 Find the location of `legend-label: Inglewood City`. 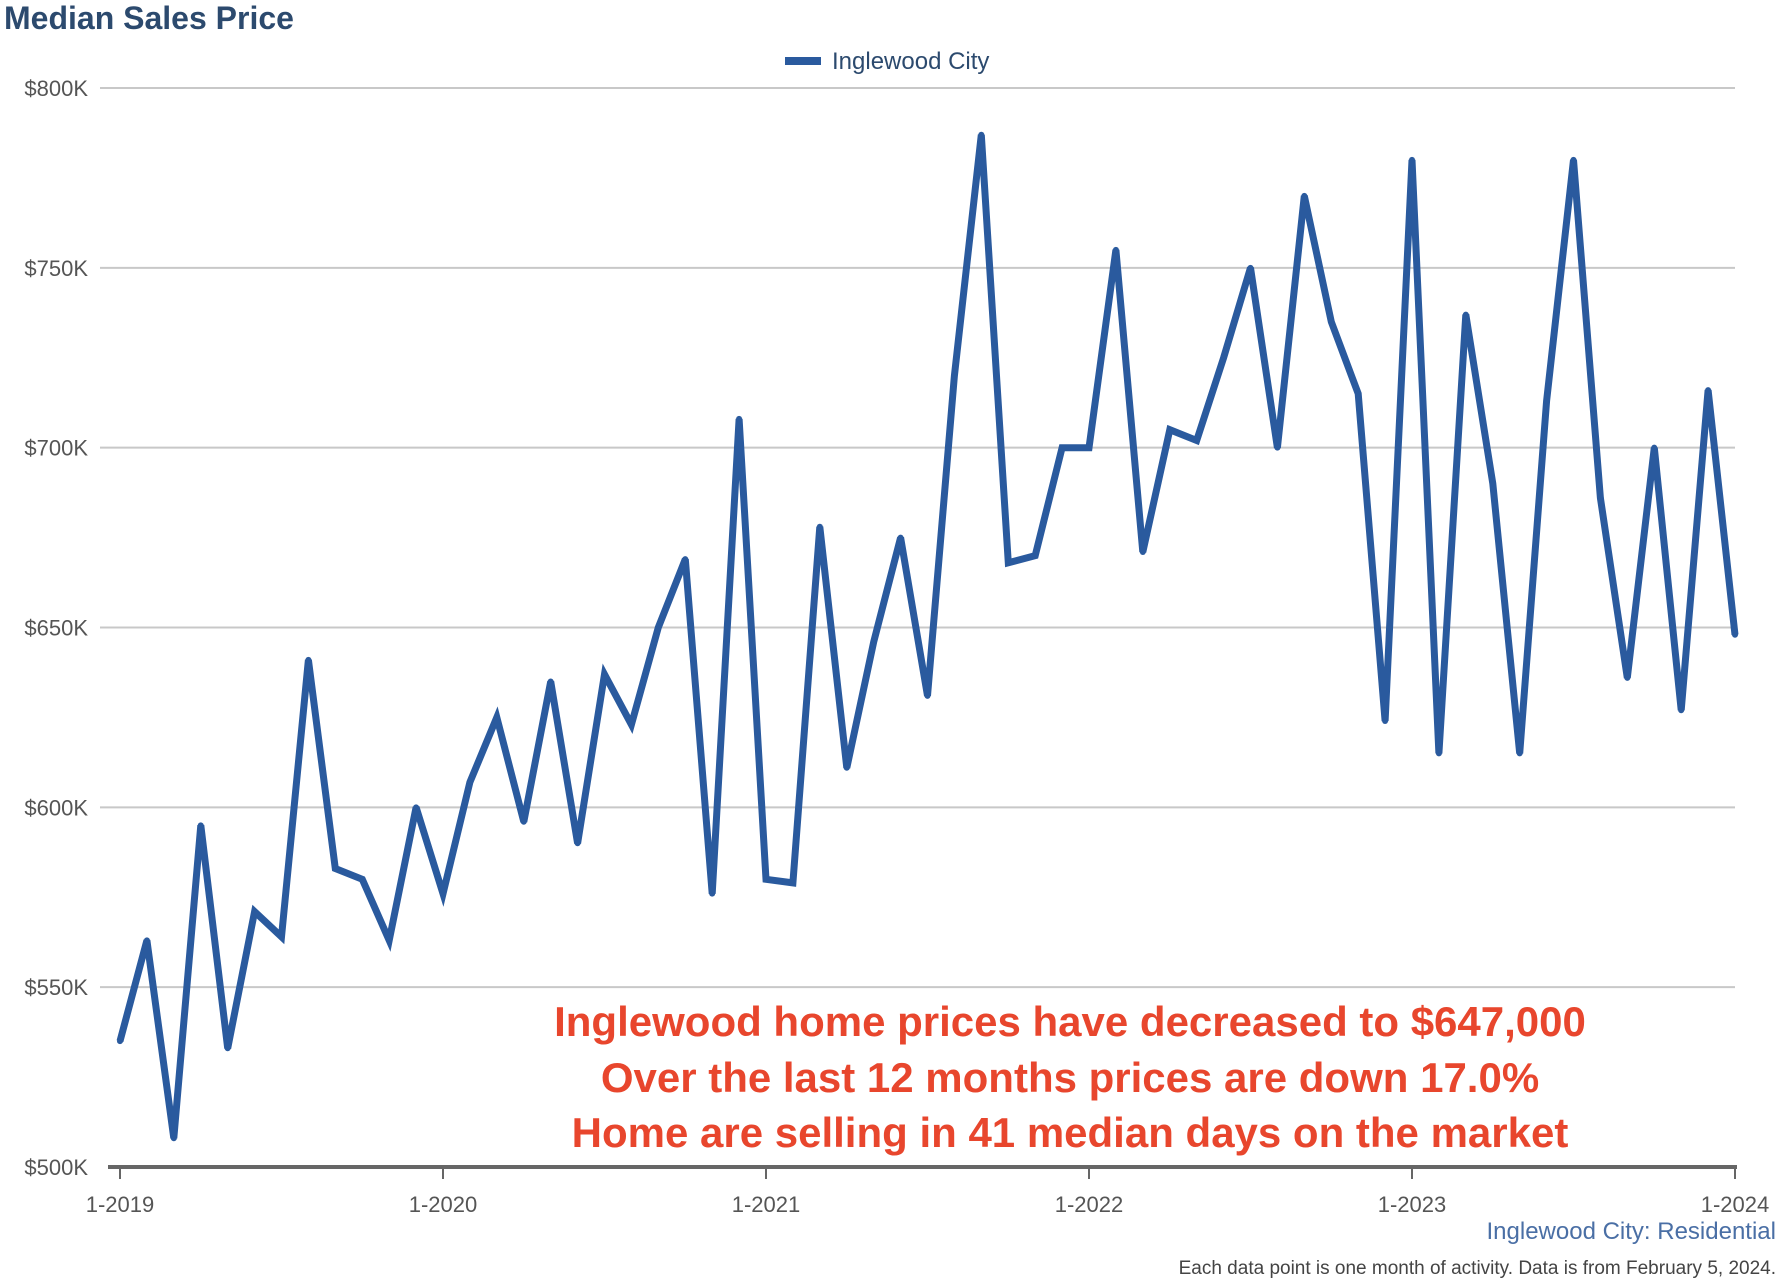

legend-label: Inglewood City is located at coordinates (910, 61).